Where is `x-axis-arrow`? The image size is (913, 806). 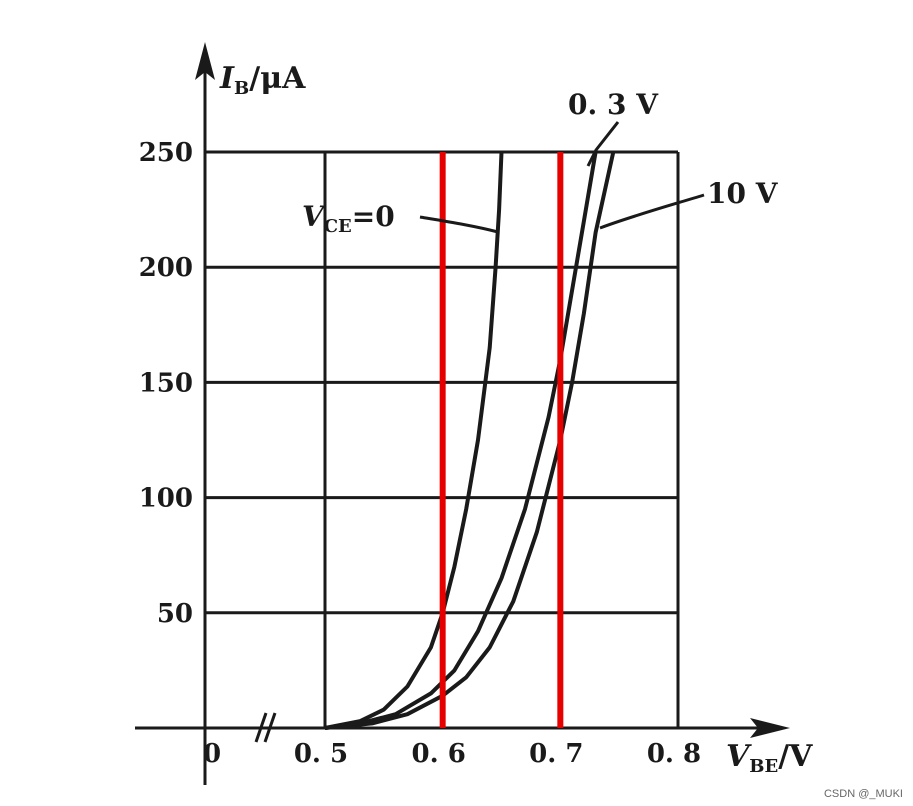 x-axis-arrow is located at coordinates (770, 728).